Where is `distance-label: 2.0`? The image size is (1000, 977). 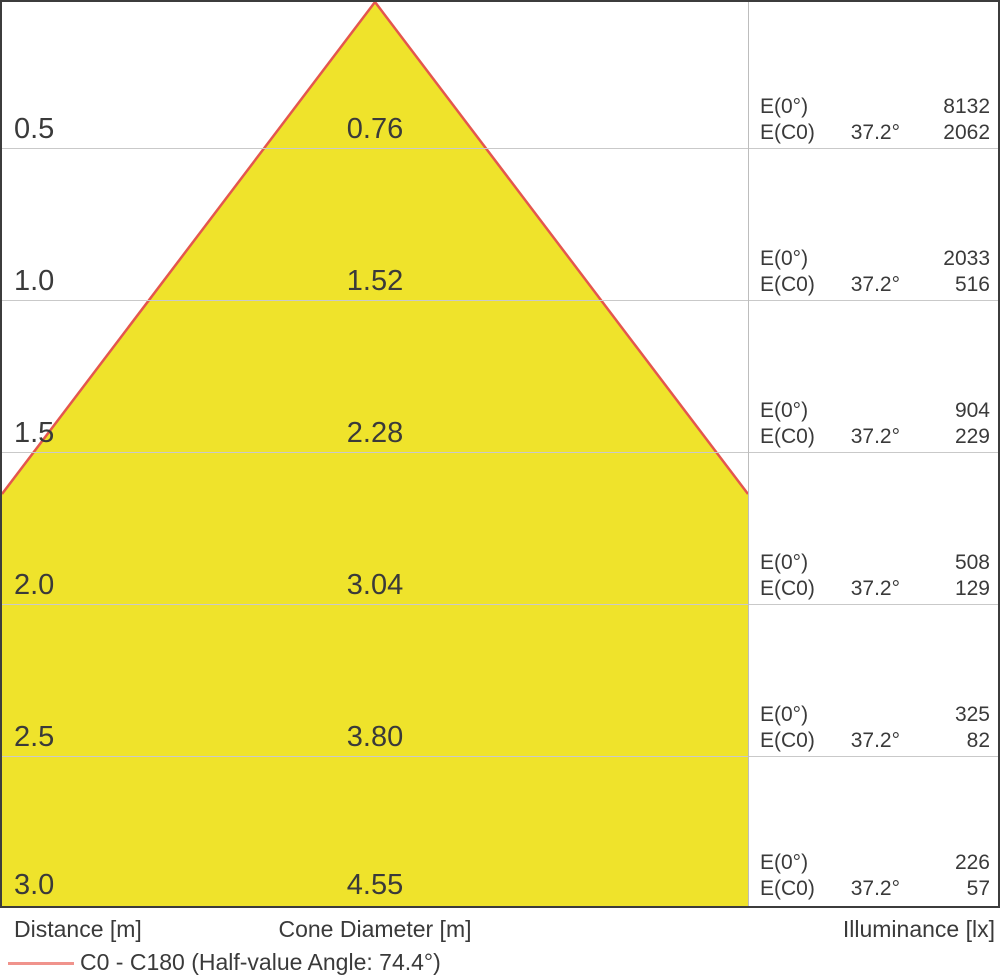
distance-label: 2.0 is located at coordinates (34, 585).